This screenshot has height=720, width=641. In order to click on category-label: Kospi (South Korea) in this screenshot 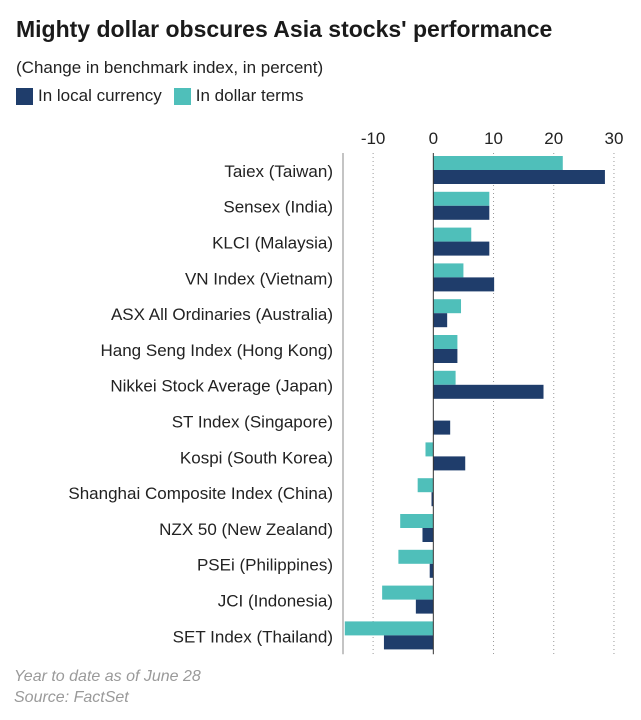, I will do `click(256, 457)`.